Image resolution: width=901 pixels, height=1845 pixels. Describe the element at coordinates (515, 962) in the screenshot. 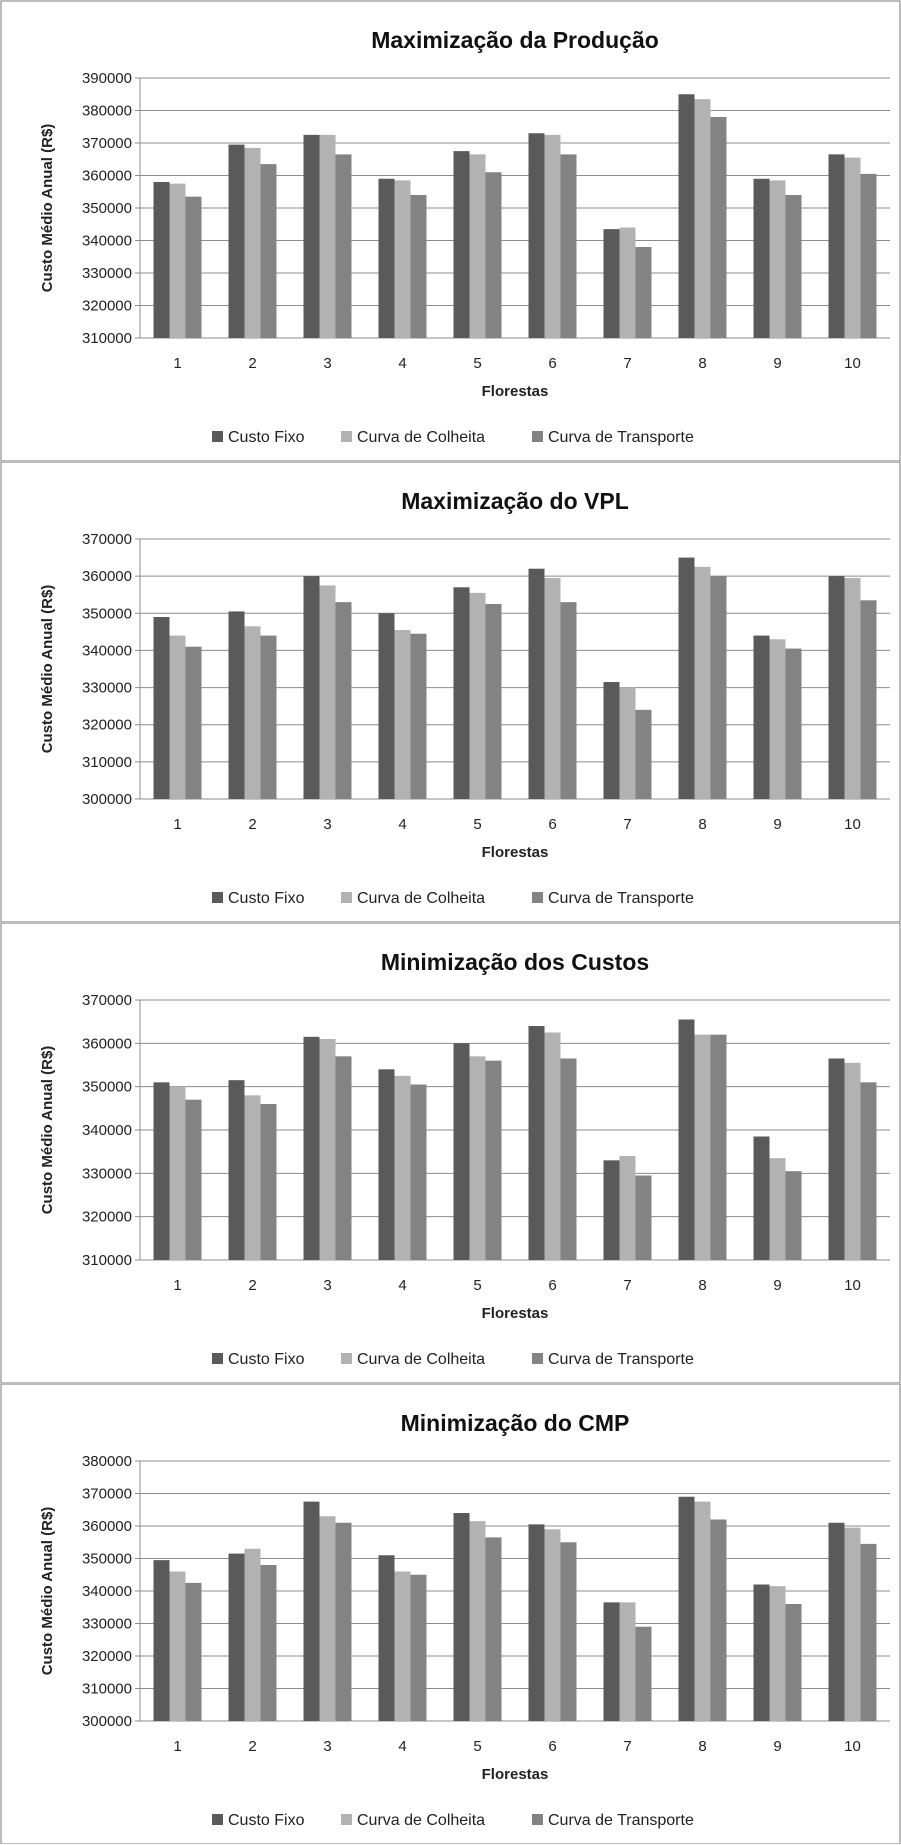

I see `chart-title: Minimização dos Custos` at that location.